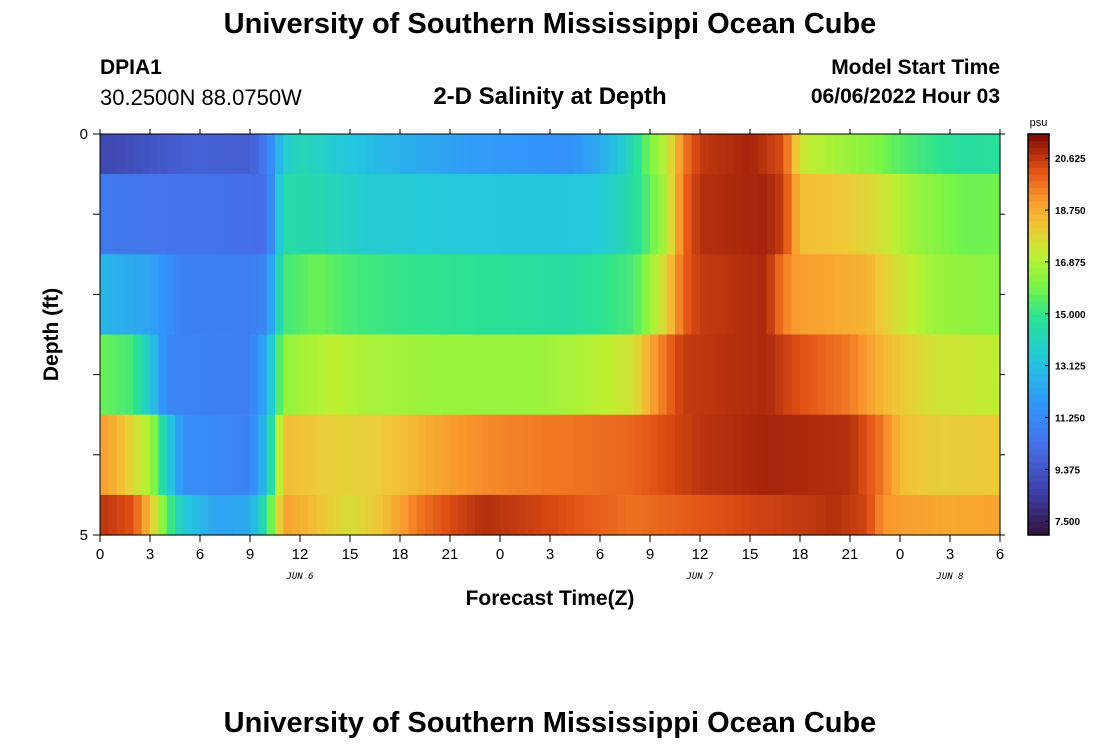  What do you see at coordinates (950, 554) in the screenshot?
I see `x-tick-label: 3` at bounding box center [950, 554].